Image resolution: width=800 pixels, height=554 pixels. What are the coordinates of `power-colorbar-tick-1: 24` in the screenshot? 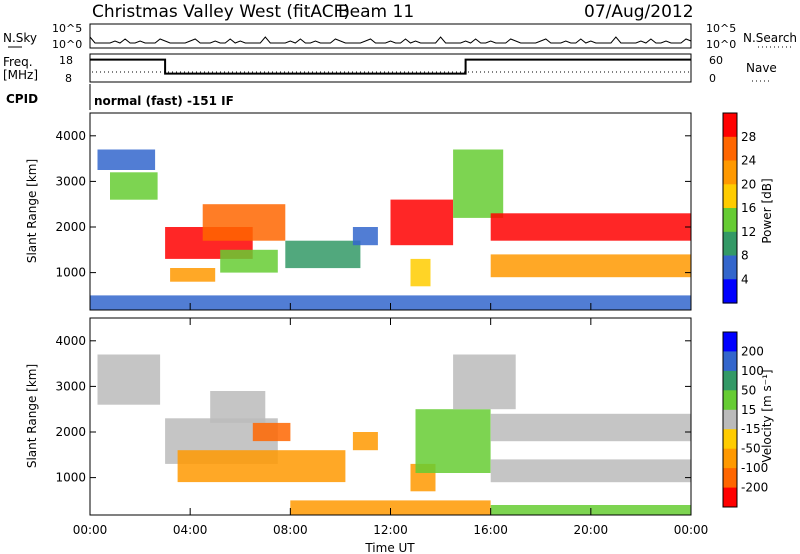 It's located at (748, 161).